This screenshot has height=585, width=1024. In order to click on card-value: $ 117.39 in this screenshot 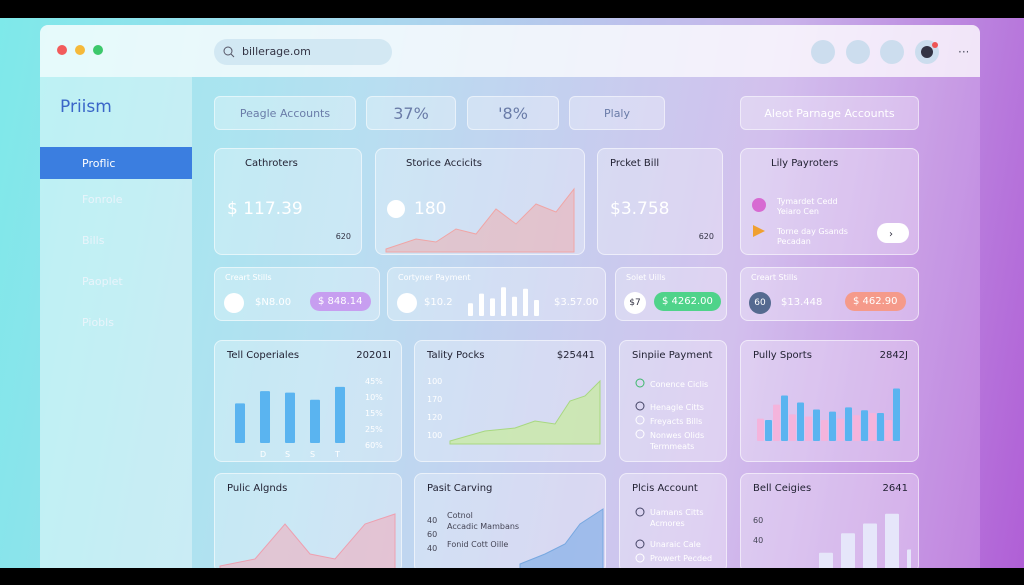, I will do `click(265, 209)`.